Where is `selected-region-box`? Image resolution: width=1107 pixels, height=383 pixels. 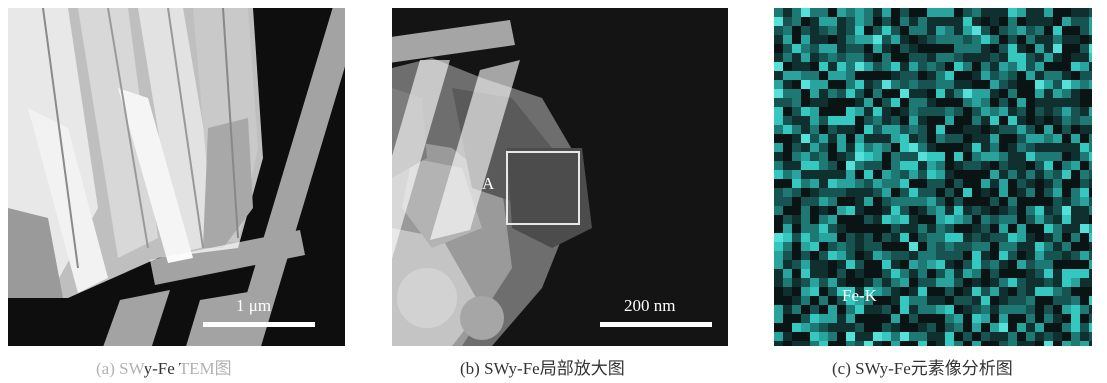 selected-region-box is located at coordinates (543, 188).